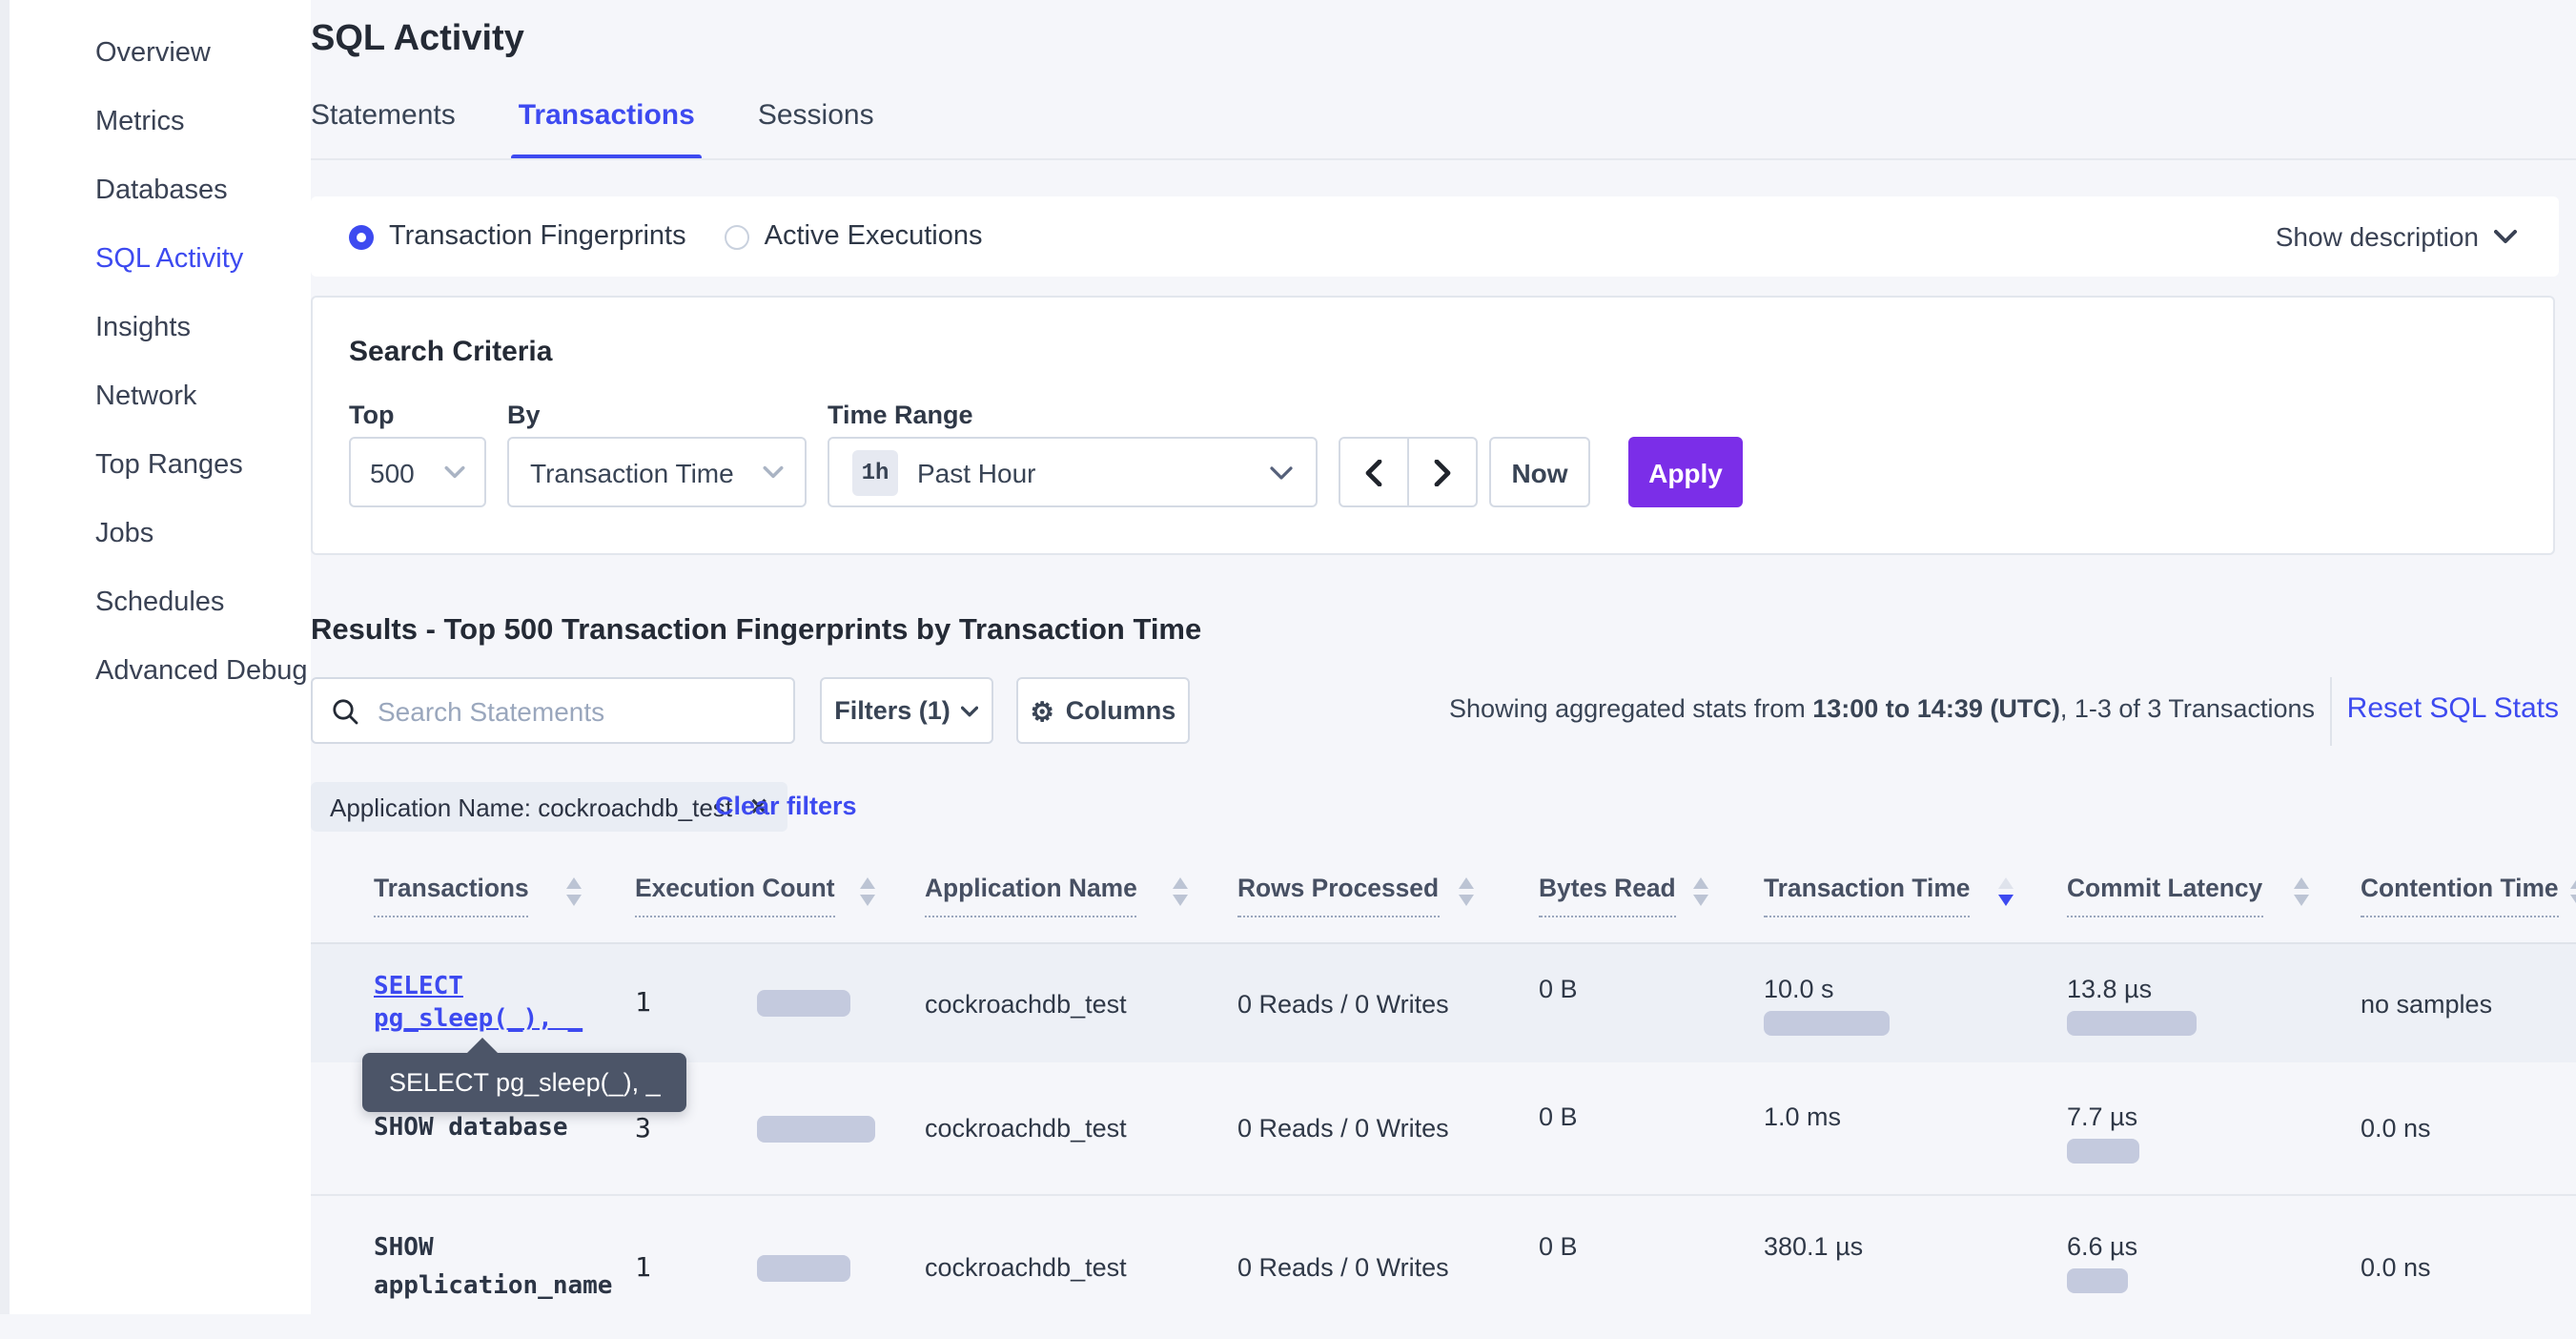  What do you see at coordinates (900, 415) in the screenshot?
I see `time-range-label: Time Range` at bounding box center [900, 415].